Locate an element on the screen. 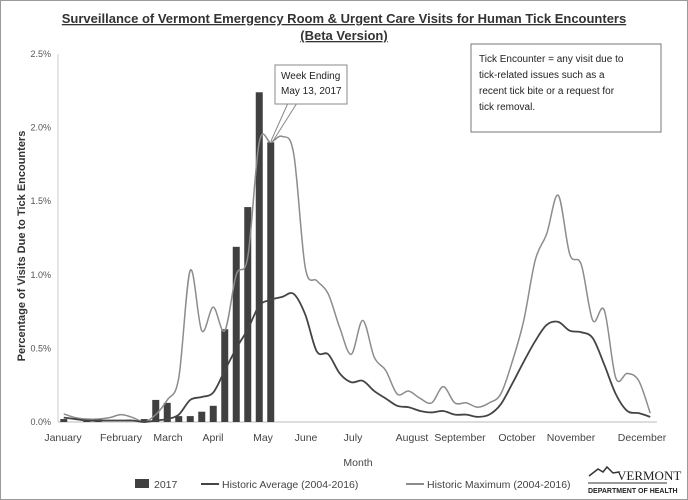 The image size is (688, 500). logo-name: VERMONT is located at coordinates (649, 475).